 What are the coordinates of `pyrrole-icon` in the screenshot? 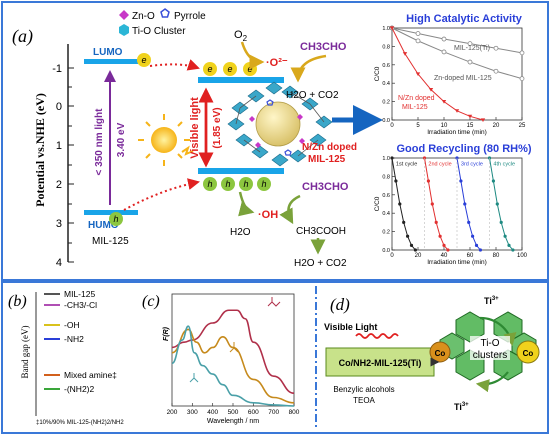 It's located at (165, 13).